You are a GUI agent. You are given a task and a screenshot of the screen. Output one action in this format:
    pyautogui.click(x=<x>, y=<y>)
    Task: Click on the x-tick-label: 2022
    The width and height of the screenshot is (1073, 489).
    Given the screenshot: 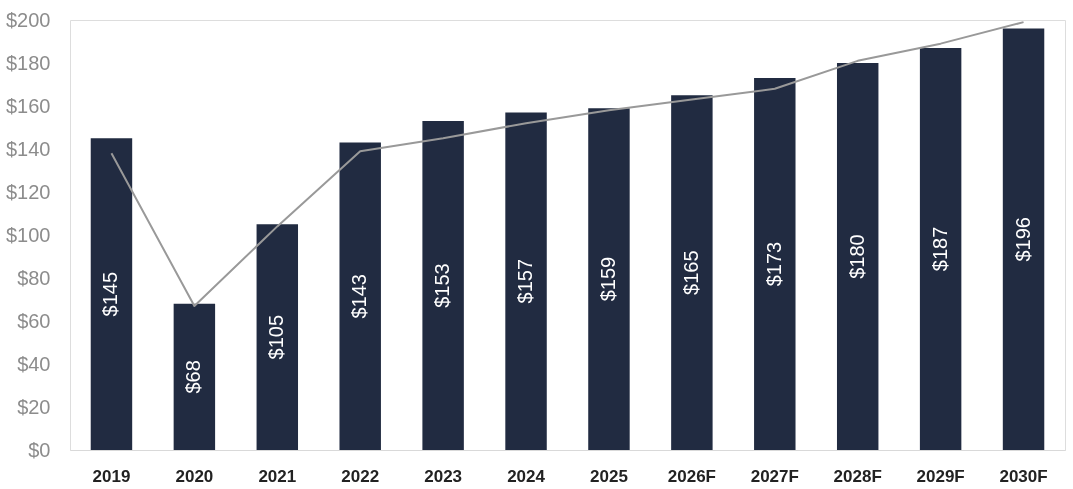 What is the action you would take?
    pyautogui.click(x=360, y=476)
    